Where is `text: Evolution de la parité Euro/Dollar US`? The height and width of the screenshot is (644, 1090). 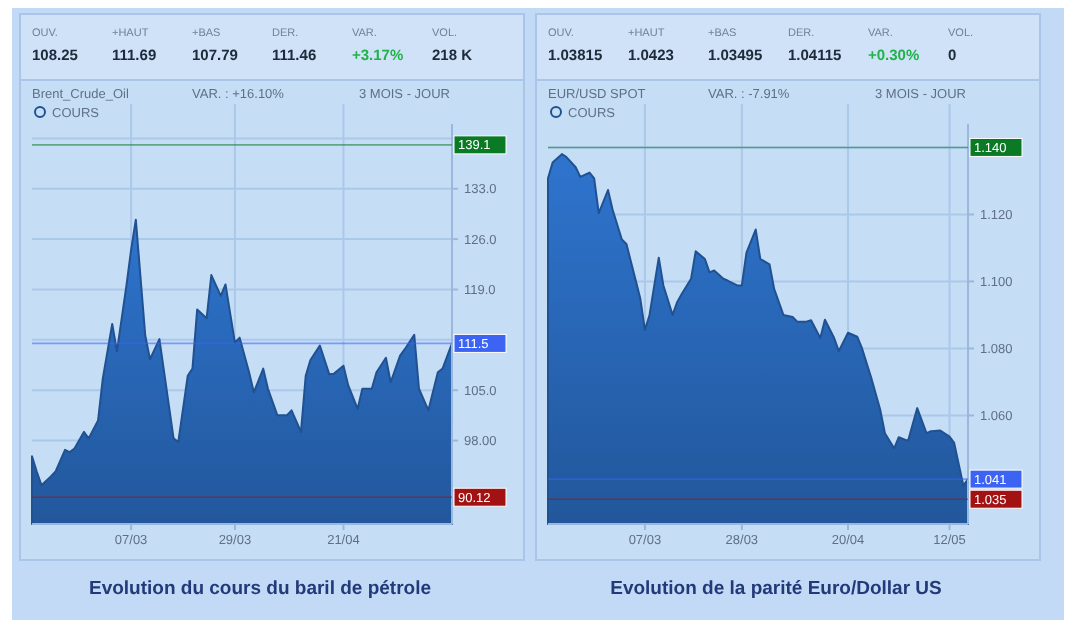
text: Evolution de la parité Euro/Dollar US is located at coordinates (776, 589).